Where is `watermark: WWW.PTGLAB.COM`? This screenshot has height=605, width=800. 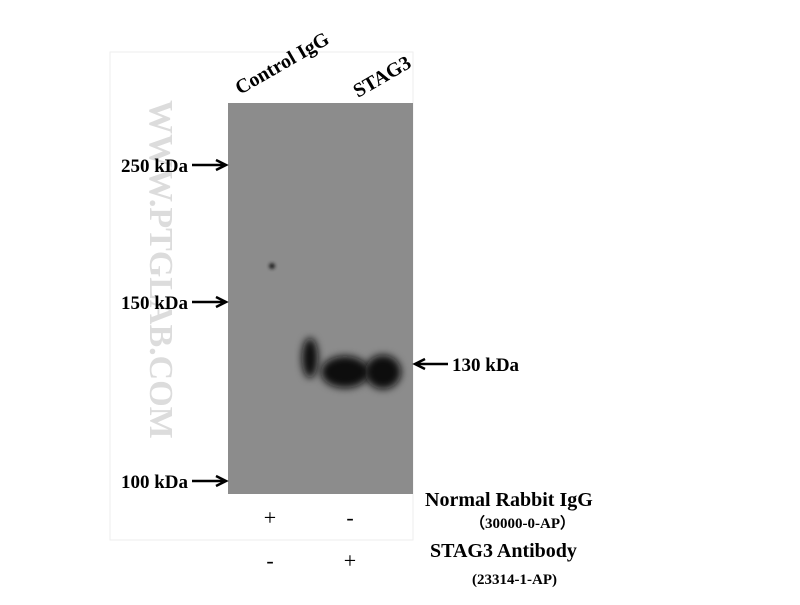 watermark: WWW.PTGLAB.COM is located at coordinates (160, 269).